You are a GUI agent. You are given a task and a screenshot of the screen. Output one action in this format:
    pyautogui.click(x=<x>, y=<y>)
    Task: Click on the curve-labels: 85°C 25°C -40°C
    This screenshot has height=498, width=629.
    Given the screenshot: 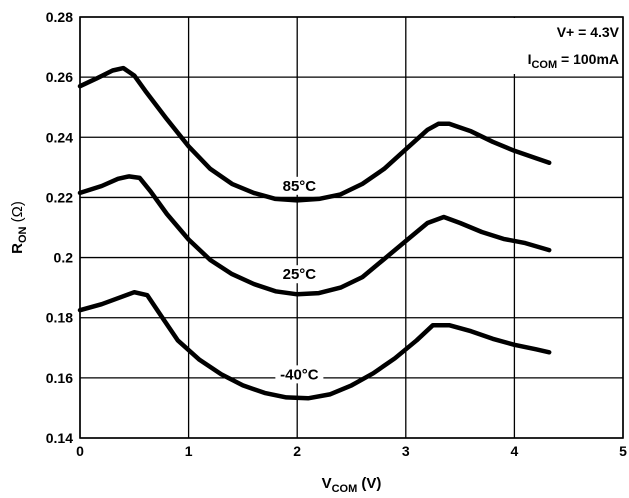 What is the action you would take?
    pyautogui.click(x=299, y=280)
    